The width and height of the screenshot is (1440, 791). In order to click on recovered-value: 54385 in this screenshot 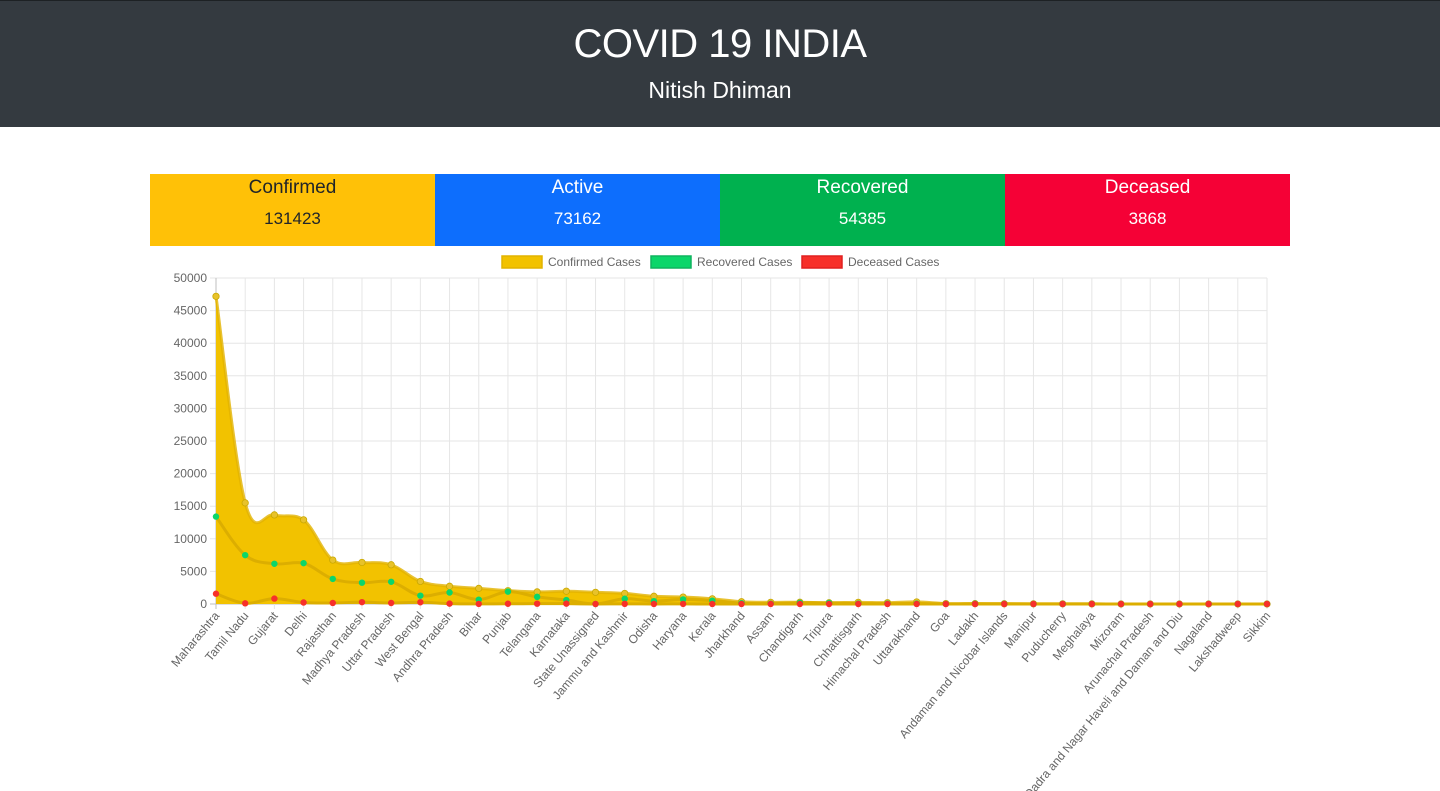, I will do `click(862, 218)`.